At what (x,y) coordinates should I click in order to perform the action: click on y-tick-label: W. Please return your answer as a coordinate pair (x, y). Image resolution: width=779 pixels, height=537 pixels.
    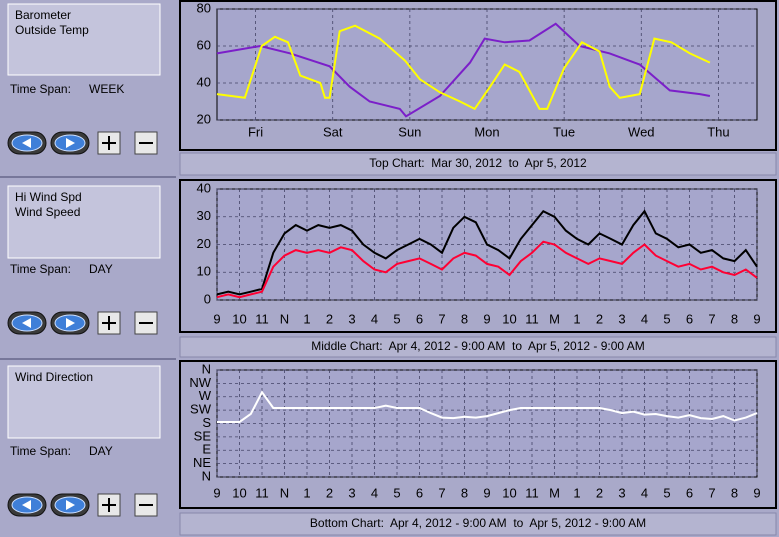
    Looking at the image, I should click on (205, 395).